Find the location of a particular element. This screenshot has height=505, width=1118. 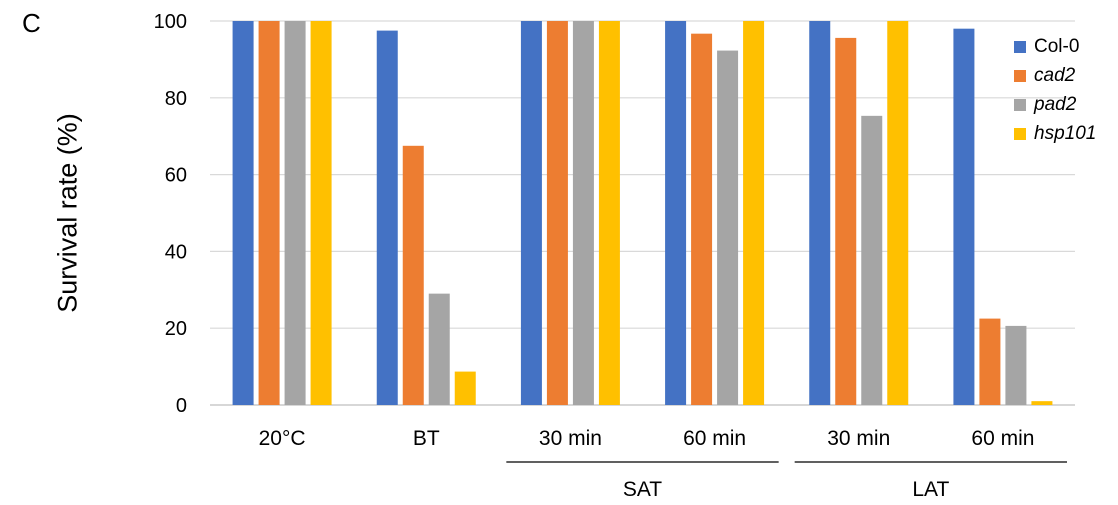

legend: Col-0 cad2 pad2 hsp101 is located at coordinates (1055, 90).